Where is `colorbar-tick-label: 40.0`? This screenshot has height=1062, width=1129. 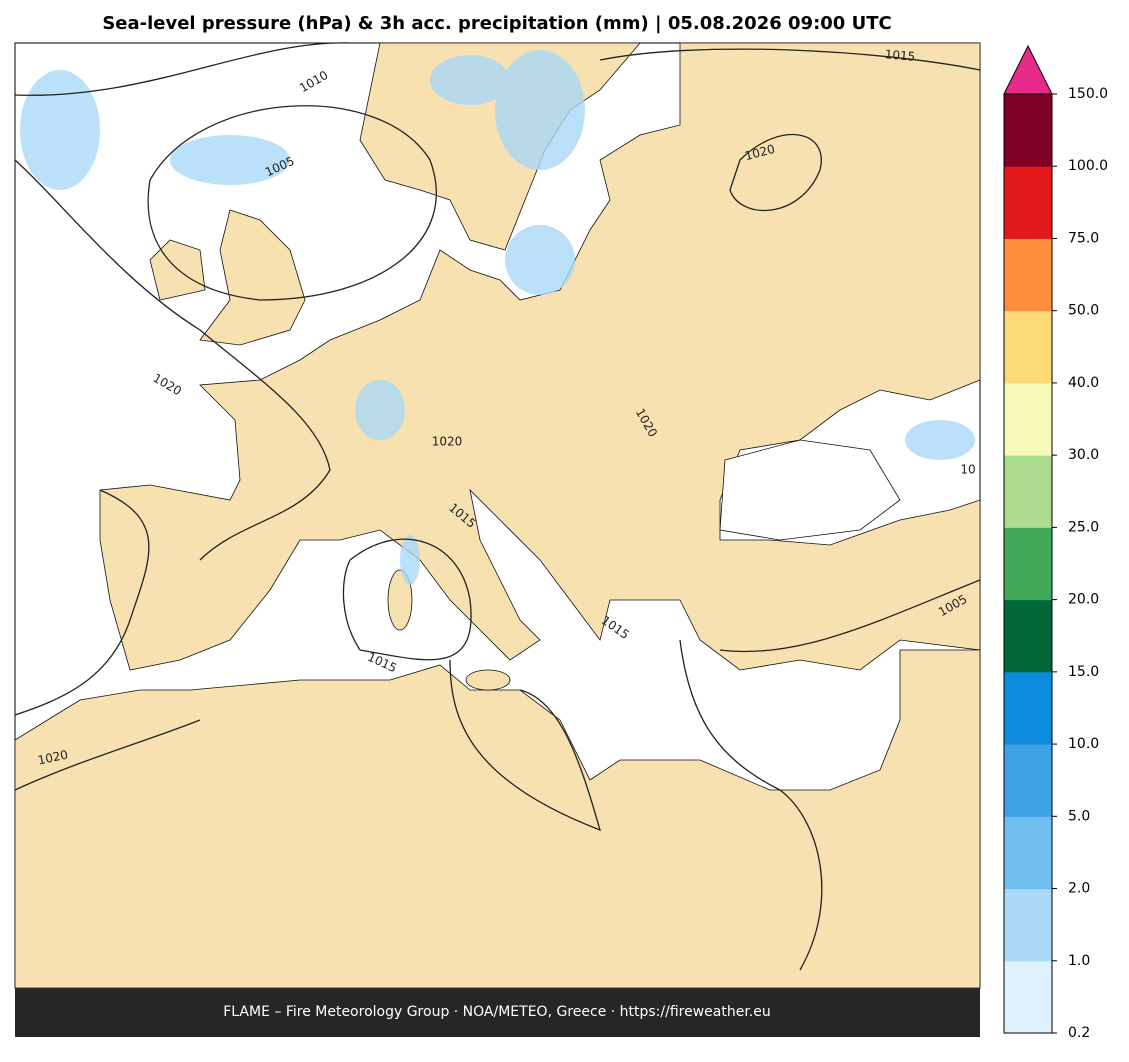
colorbar-tick-label: 40.0 is located at coordinates (1083, 383).